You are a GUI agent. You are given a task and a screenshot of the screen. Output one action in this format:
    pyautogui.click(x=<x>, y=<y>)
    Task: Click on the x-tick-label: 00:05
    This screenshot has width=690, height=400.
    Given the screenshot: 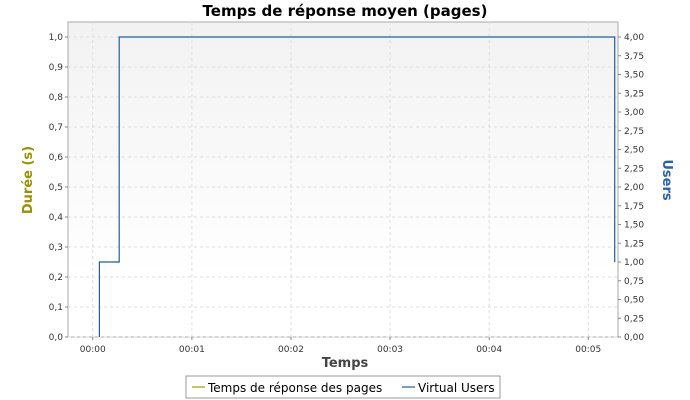 What is the action you would take?
    pyautogui.click(x=588, y=350)
    